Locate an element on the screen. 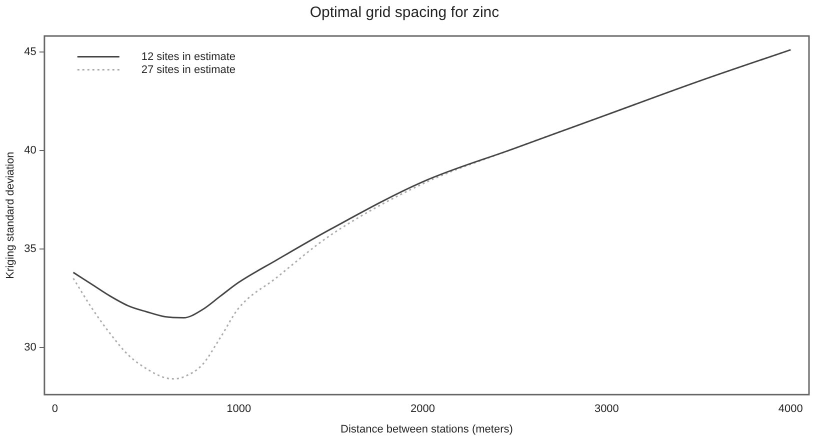 This screenshot has width=817, height=440. y-tick-label: 45 is located at coordinates (30, 52).